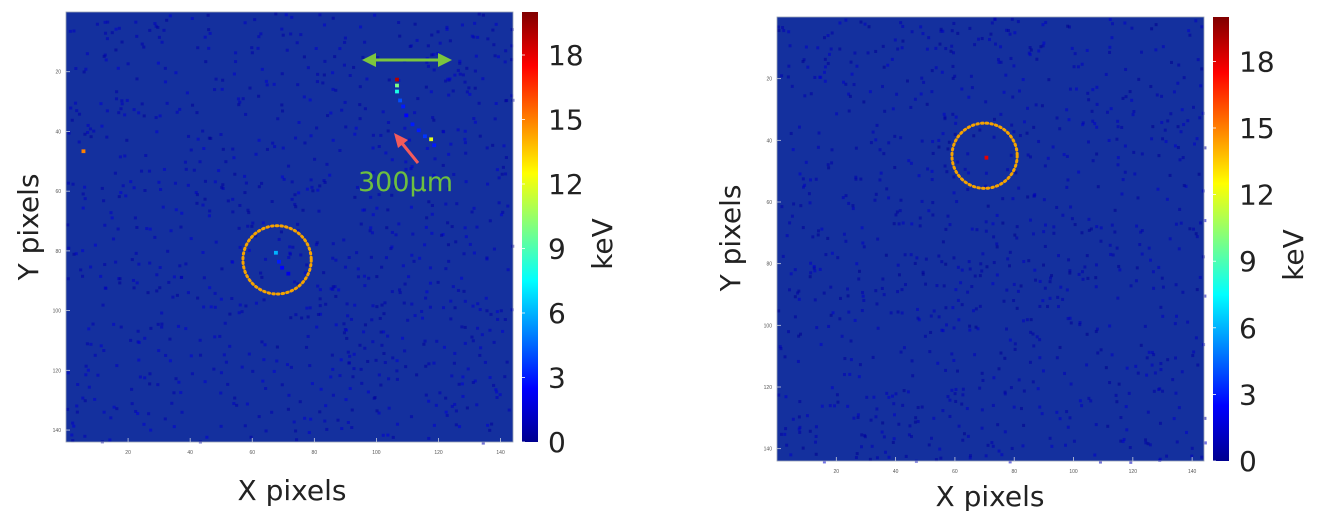  I want to click on colorbar-tick-label: 15, so click(566, 120).